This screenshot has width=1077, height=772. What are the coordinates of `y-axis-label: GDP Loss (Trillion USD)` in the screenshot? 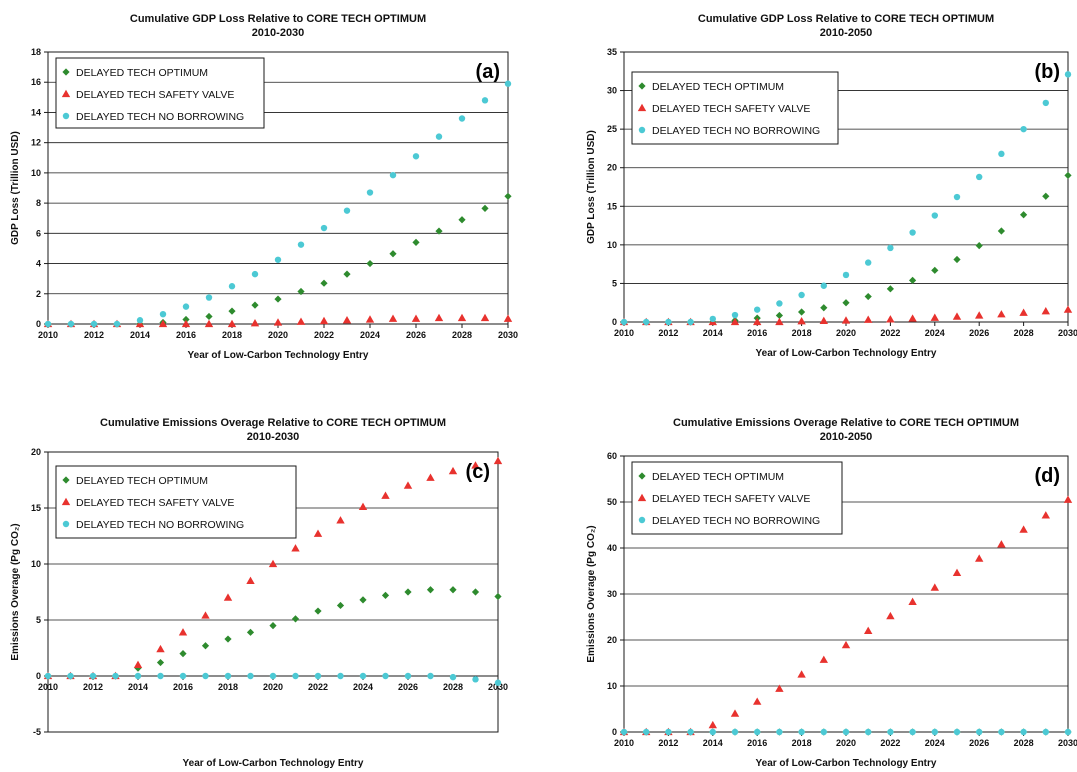 It's located at (591, 187).